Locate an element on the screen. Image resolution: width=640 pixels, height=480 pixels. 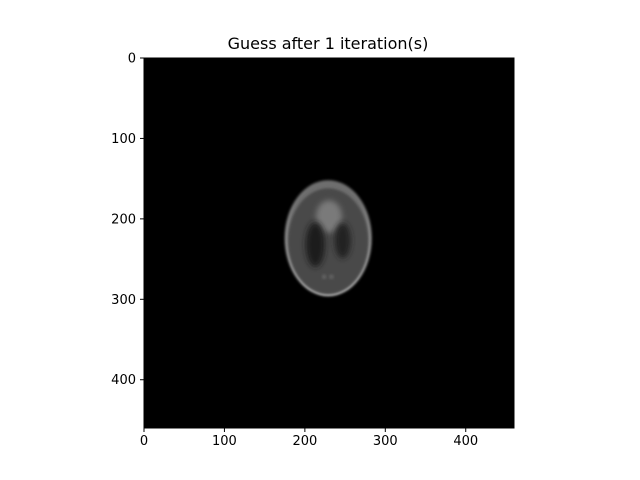
y-tick-label: 300 is located at coordinates (123, 300).